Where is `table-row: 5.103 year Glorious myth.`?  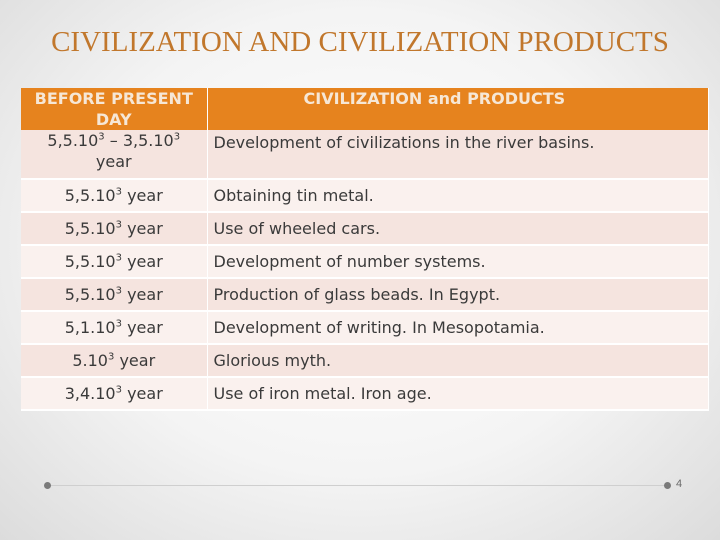
table-row: 5.103 year Glorious myth. is located at coordinates (365, 361).